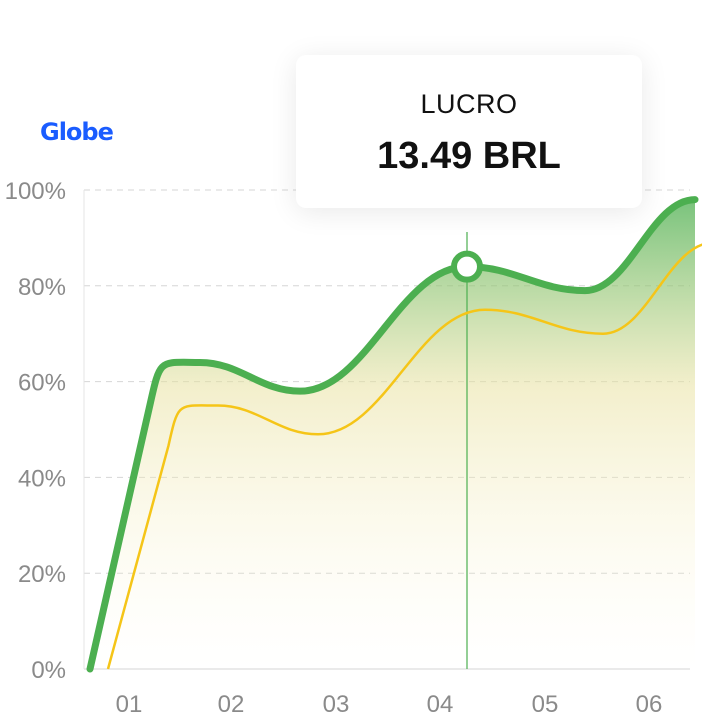 This screenshot has height=715, width=702. What do you see at coordinates (469, 131) in the screenshot?
I see `value-tooltip: LUCRO 13.49 BRL` at bounding box center [469, 131].